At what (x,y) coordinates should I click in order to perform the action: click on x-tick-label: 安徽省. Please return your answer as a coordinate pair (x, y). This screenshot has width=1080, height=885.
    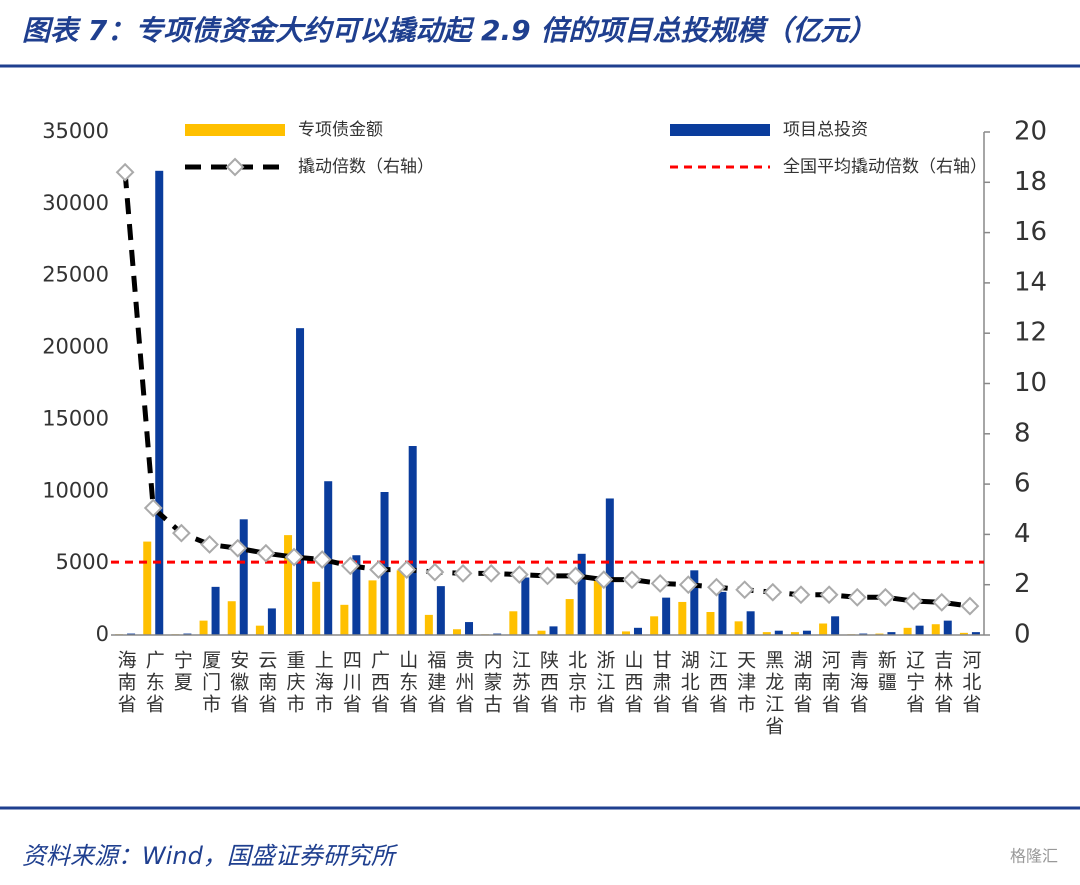
    Looking at the image, I should click on (238, 683).